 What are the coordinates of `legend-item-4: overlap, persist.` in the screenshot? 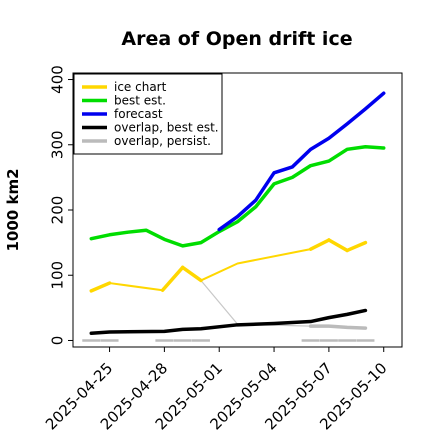 It's located at (146, 141).